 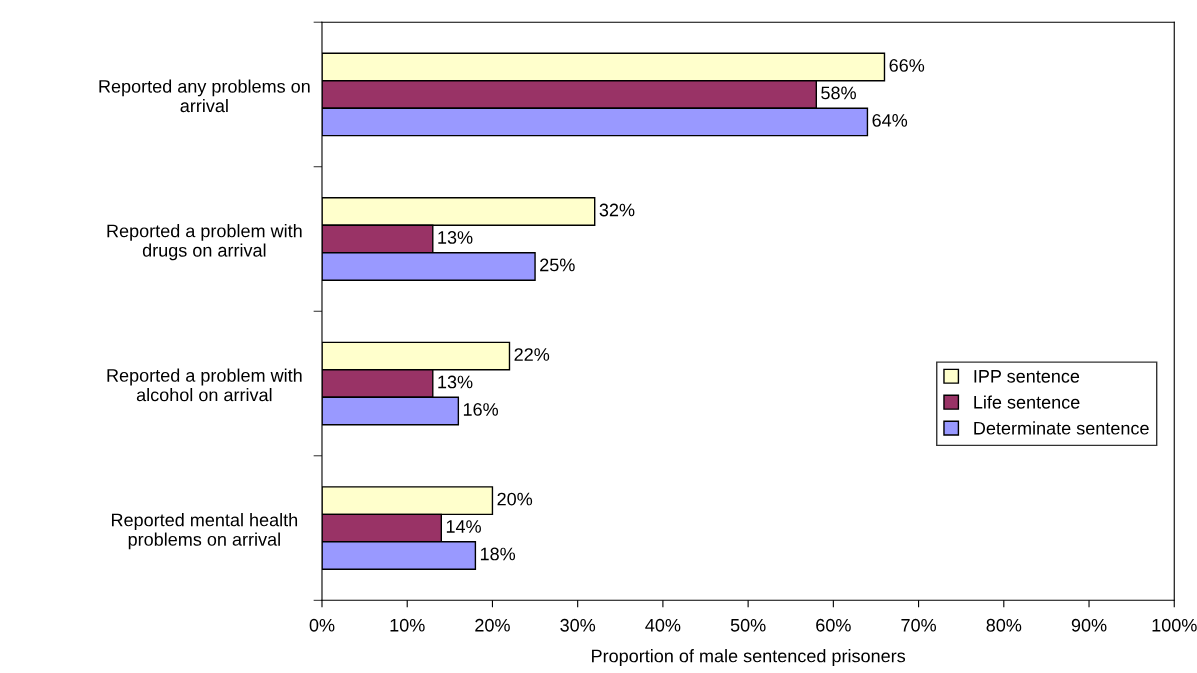 What do you see at coordinates (749, 657) in the screenshot?
I see `x-axis-title: Proportion of male sentenced prisoners` at bounding box center [749, 657].